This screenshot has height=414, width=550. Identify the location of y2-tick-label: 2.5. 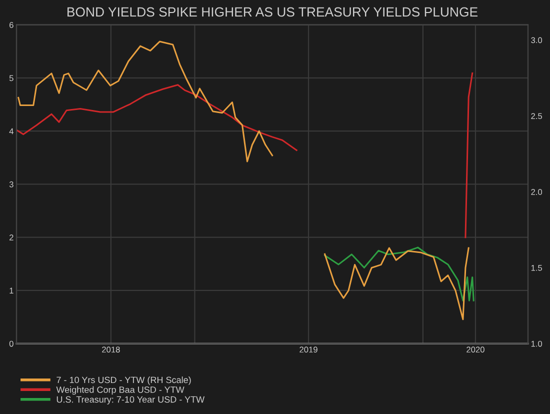
(536, 116).